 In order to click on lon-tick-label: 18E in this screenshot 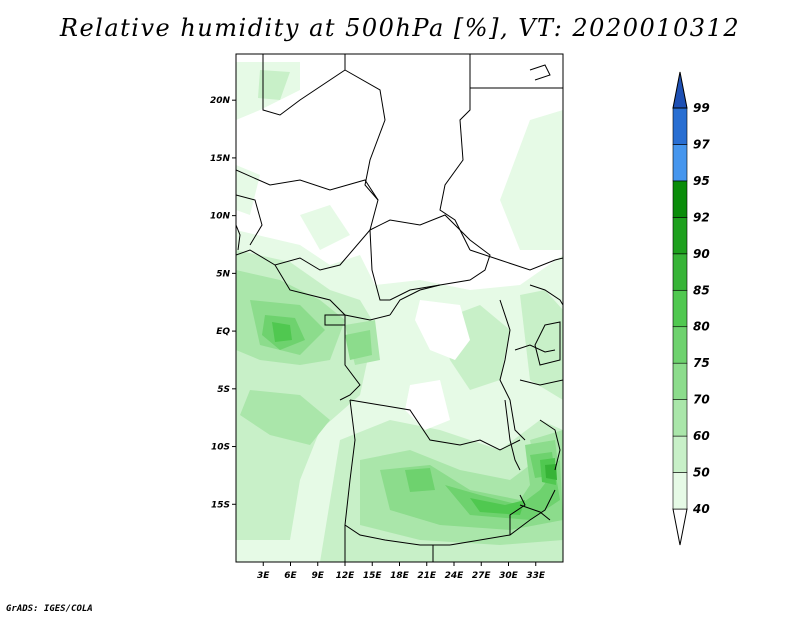, I will do `click(400, 576)`.